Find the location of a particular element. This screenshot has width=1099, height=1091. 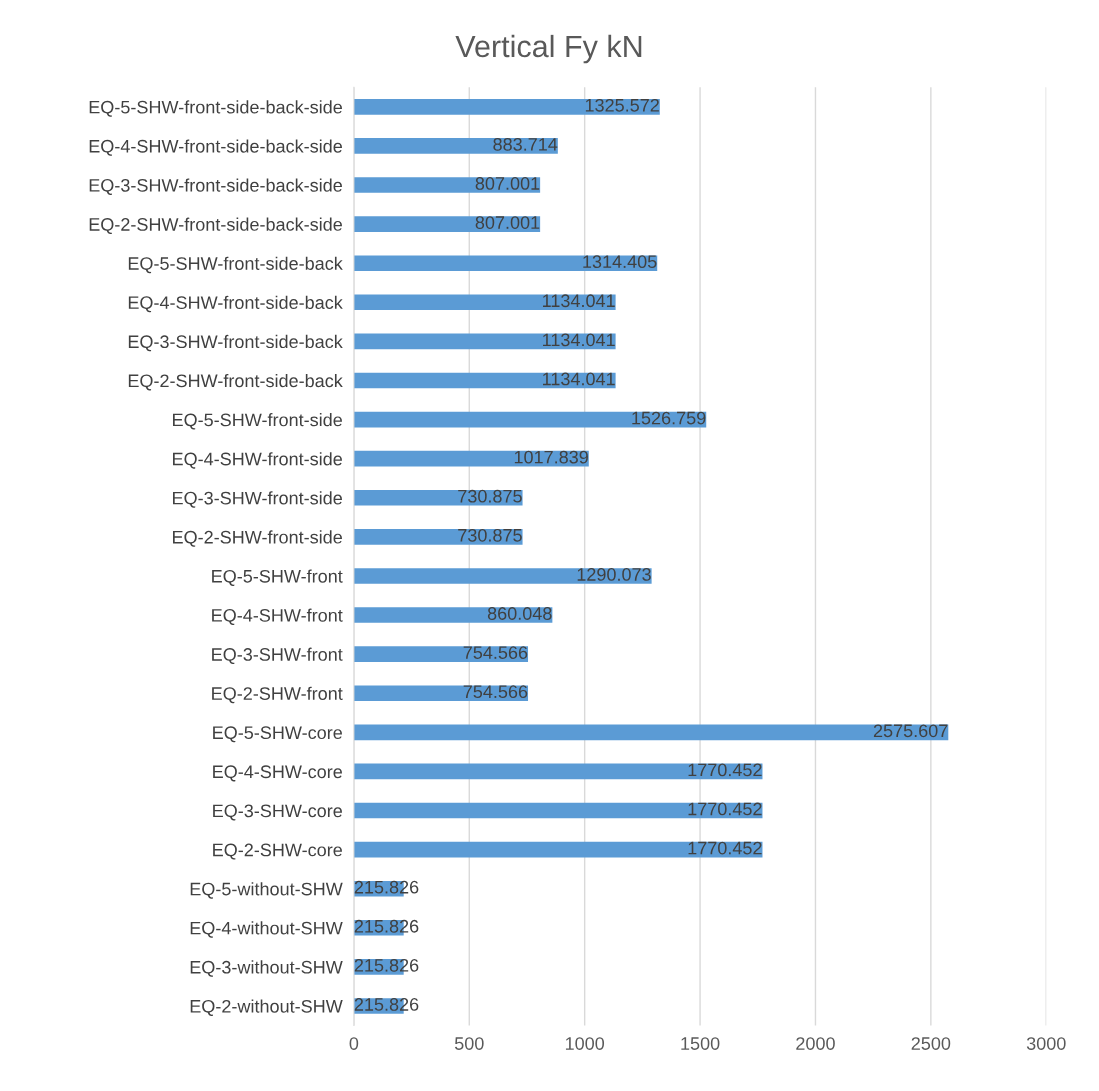

data-label: 1017.839 is located at coordinates (551, 457).